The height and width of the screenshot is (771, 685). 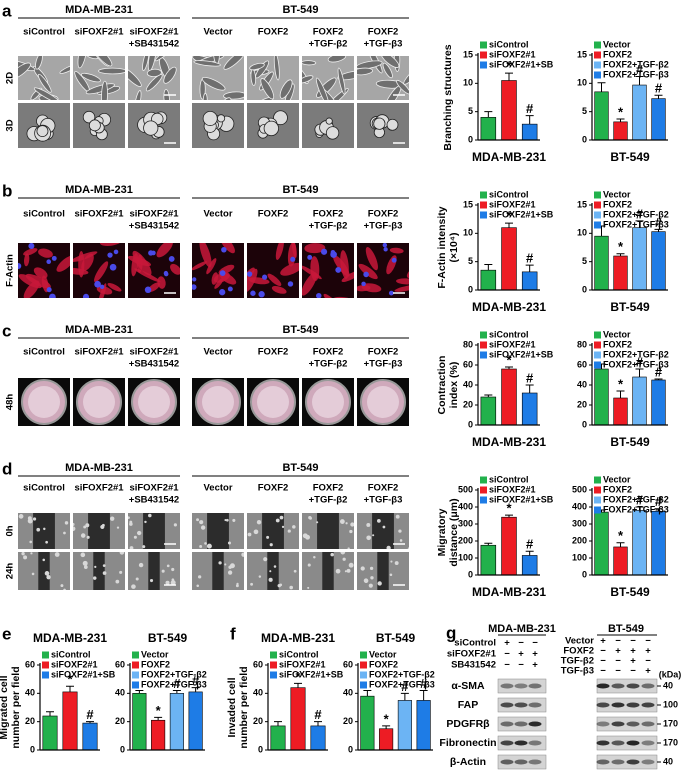 What do you see at coordinates (311, 674) in the screenshot?
I see `legend-label: siFOXF2#1+SB` at bounding box center [311, 674].